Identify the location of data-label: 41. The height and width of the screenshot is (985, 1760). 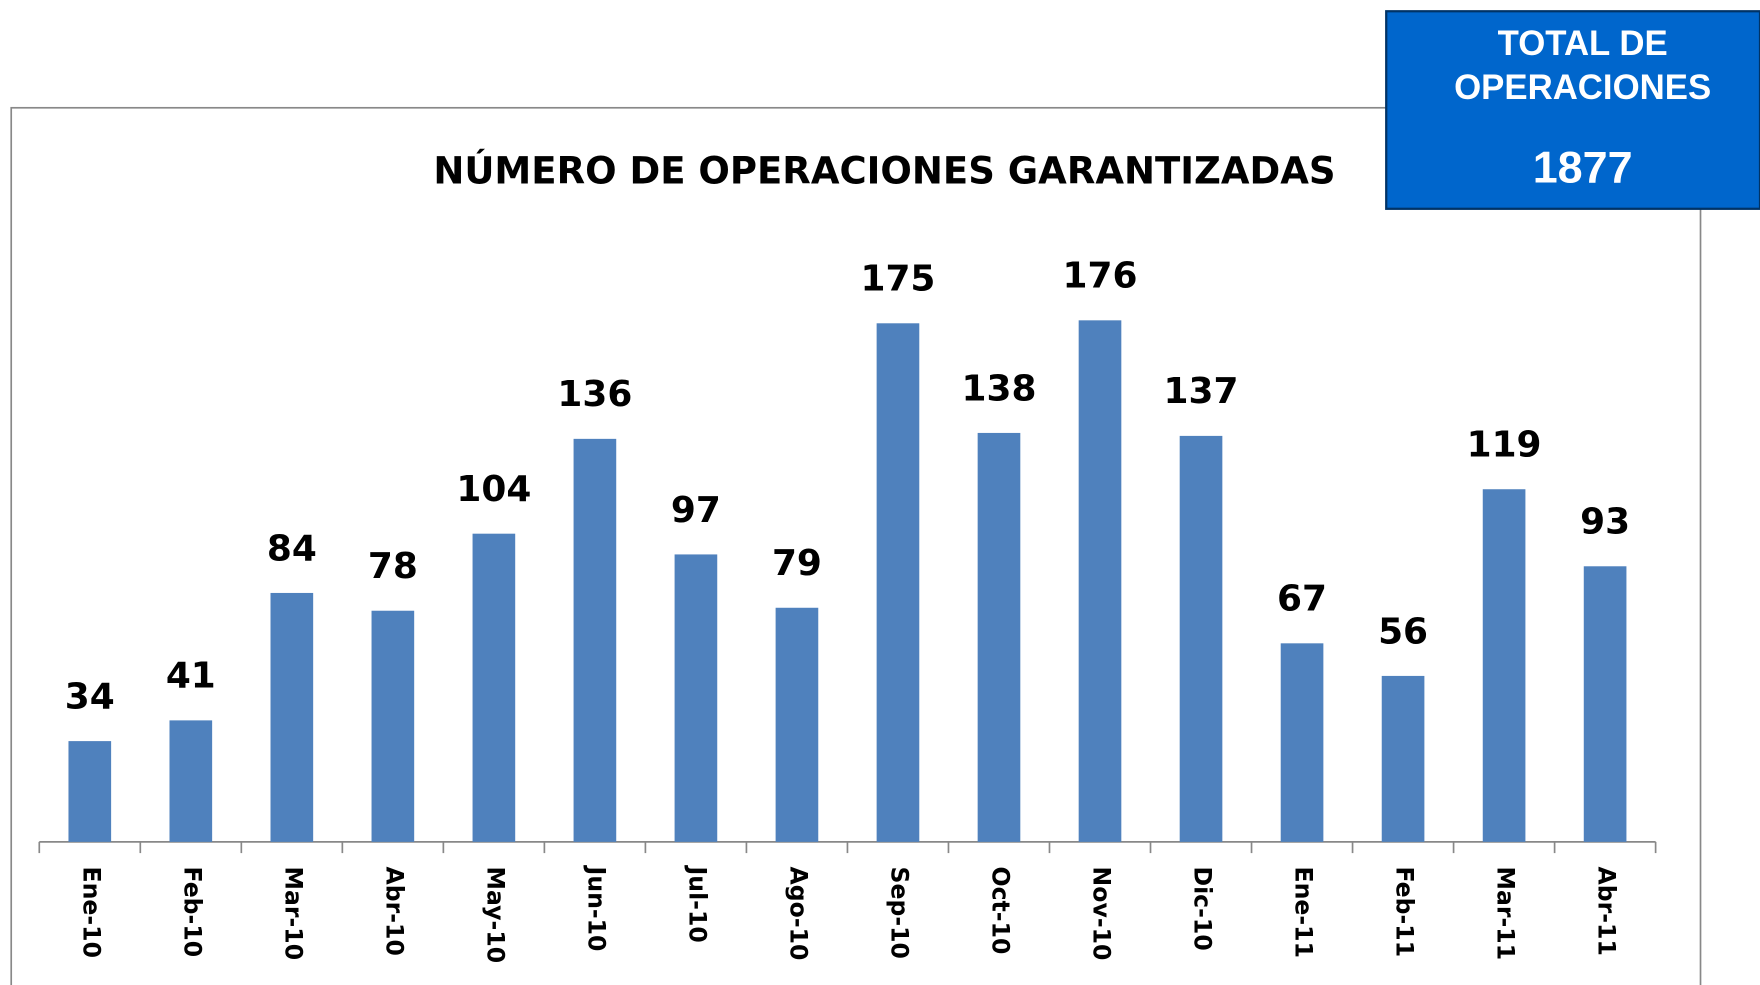
(191, 676).